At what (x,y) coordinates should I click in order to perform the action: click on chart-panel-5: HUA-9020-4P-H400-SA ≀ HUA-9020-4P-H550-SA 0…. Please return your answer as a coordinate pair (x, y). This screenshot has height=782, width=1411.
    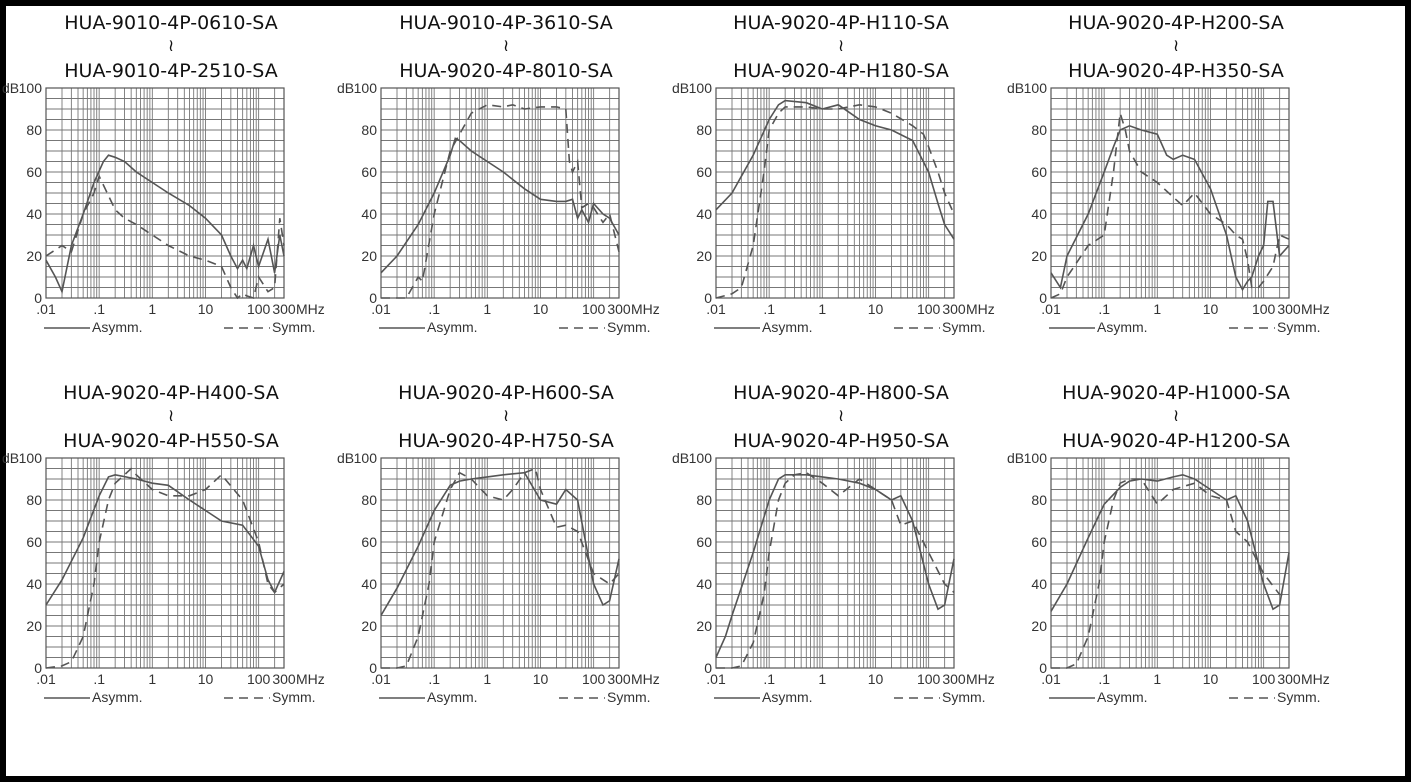
    Looking at the image, I should click on (169, 556).